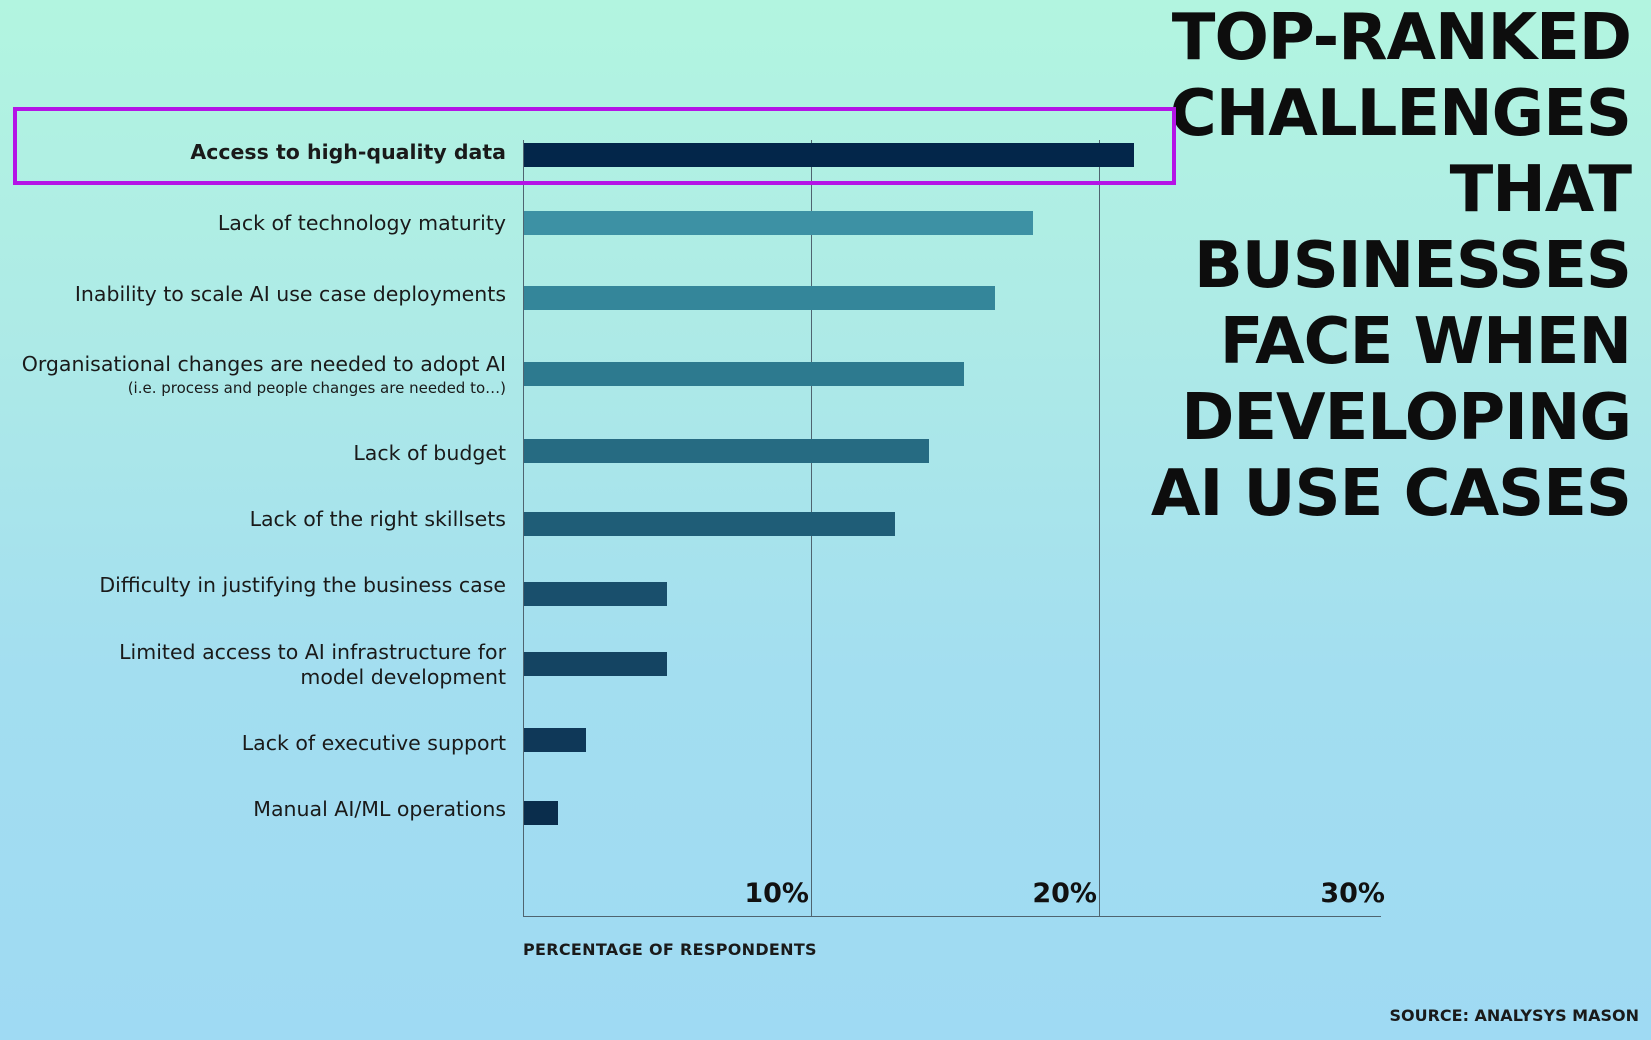 This screenshot has height=1040, width=1651. I want to click on category-label: Lack of technology maturity, so click(362, 223).